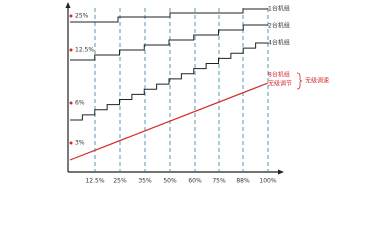 The image size is (376, 240). Describe the element at coordinates (281, 172) in the screenshot. I see `x-arrow` at that location.